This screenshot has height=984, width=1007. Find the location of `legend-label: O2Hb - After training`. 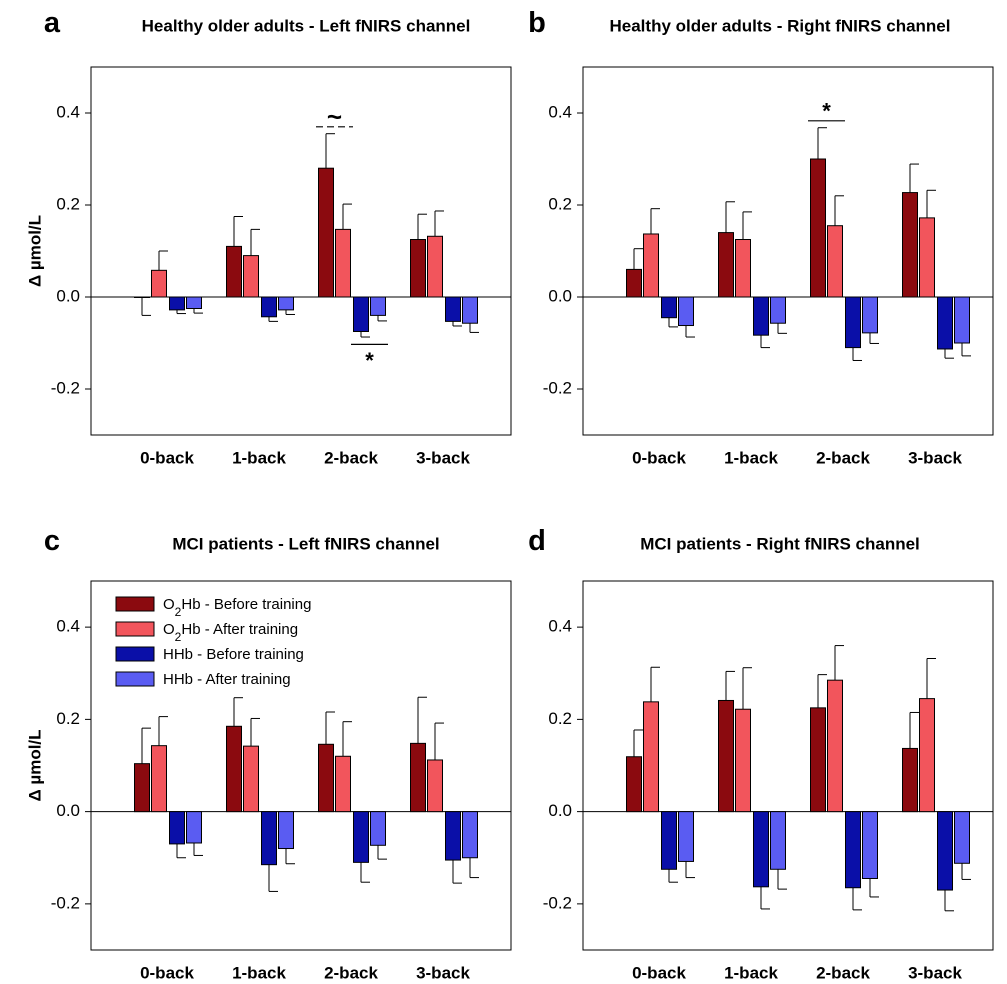

legend-label: O2Hb - After training is located at coordinates (230, 632).